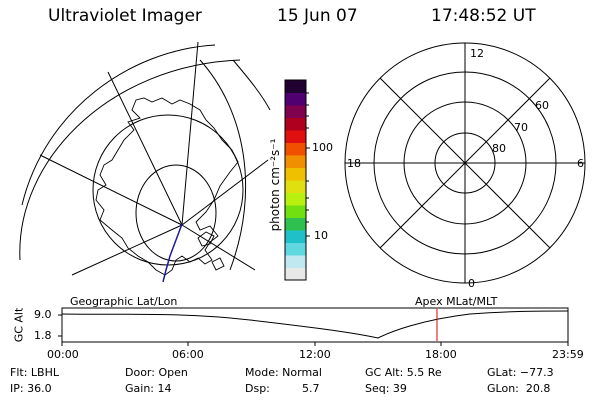 The height and width of the screenshot is (400, 600). I want to click on glat-info: GLat: −77.3, so click(520, 372).